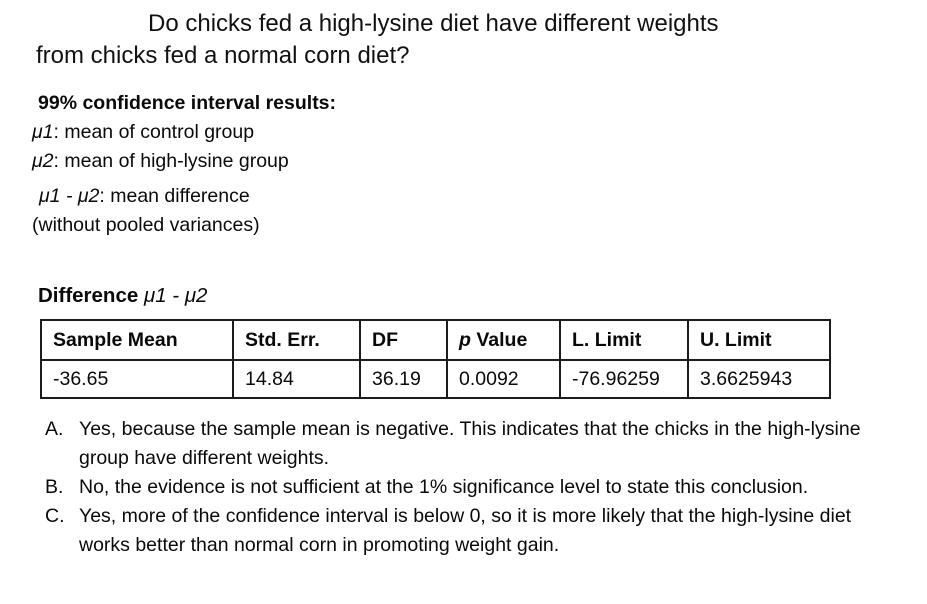  I want to click on mu1-definition-text: : mean of control group, so click(154, 132).